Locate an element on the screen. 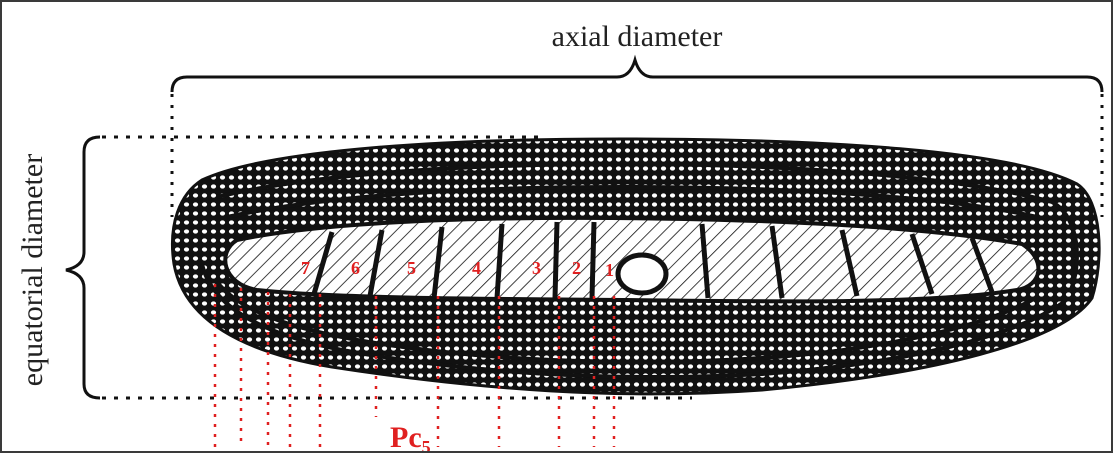 This screenshot has width=1113, height=453. chamber-number-2: 2 is located at coordinates (576, 268).